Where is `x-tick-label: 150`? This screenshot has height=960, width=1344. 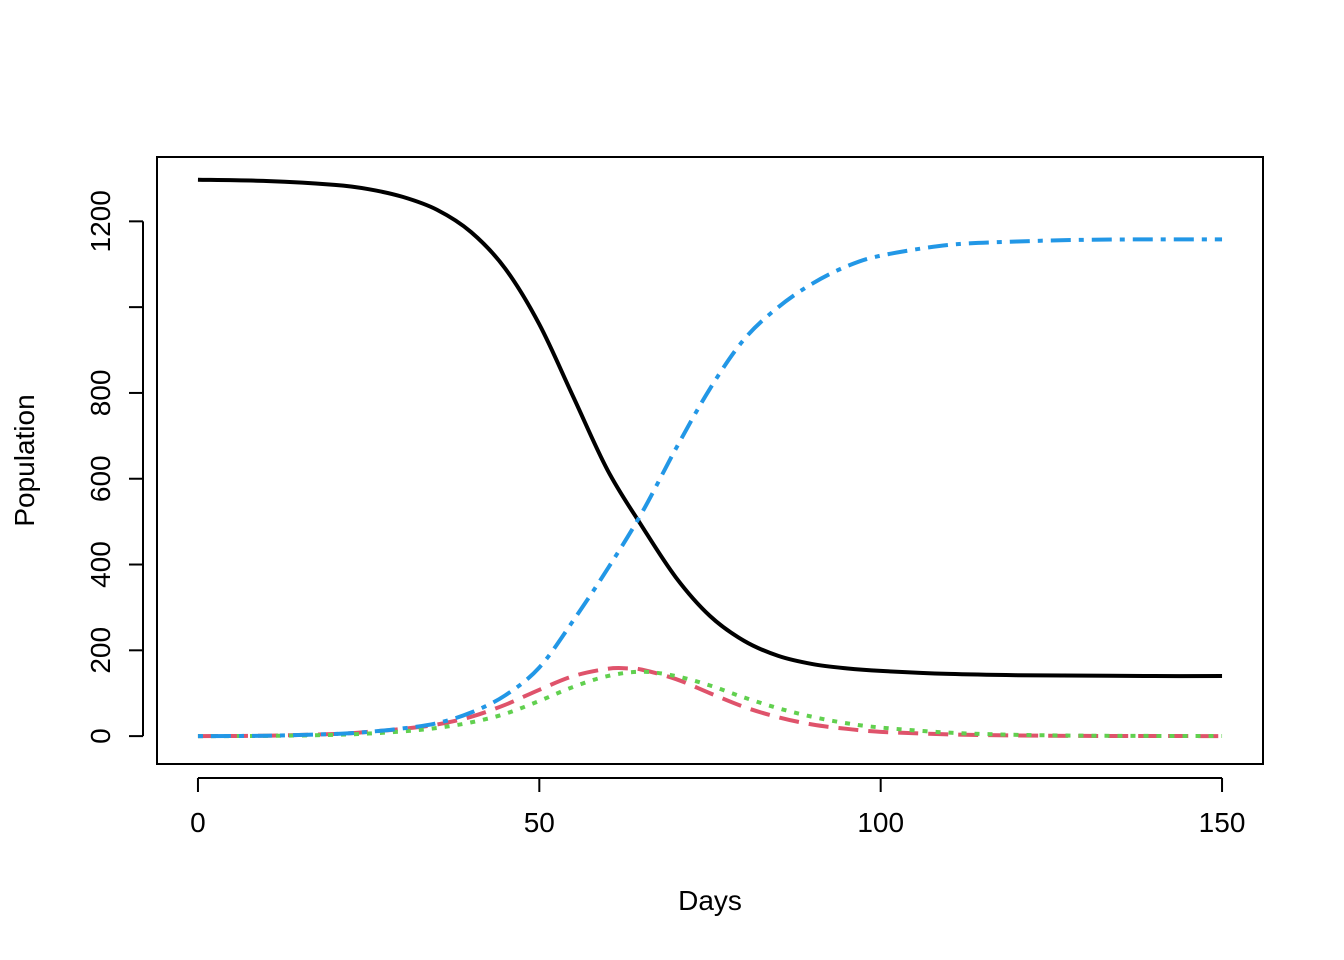
x-tick-label: 150 is located at coordinates (1222, 822).